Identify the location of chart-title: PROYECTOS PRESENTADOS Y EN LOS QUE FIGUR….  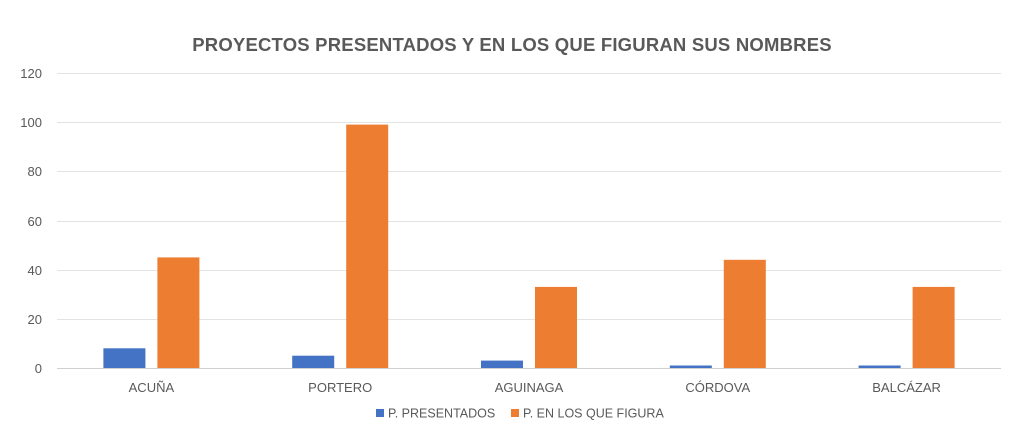
(512, 44).